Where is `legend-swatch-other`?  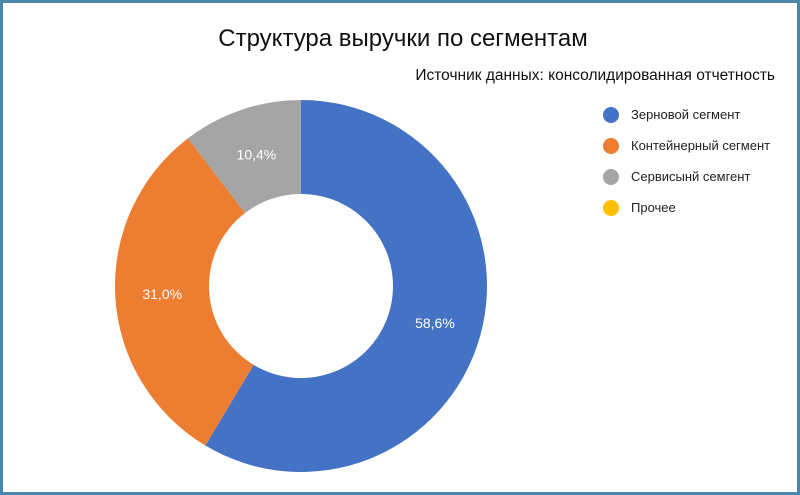 legend-swatch-other is located at coordinates (611, 207).